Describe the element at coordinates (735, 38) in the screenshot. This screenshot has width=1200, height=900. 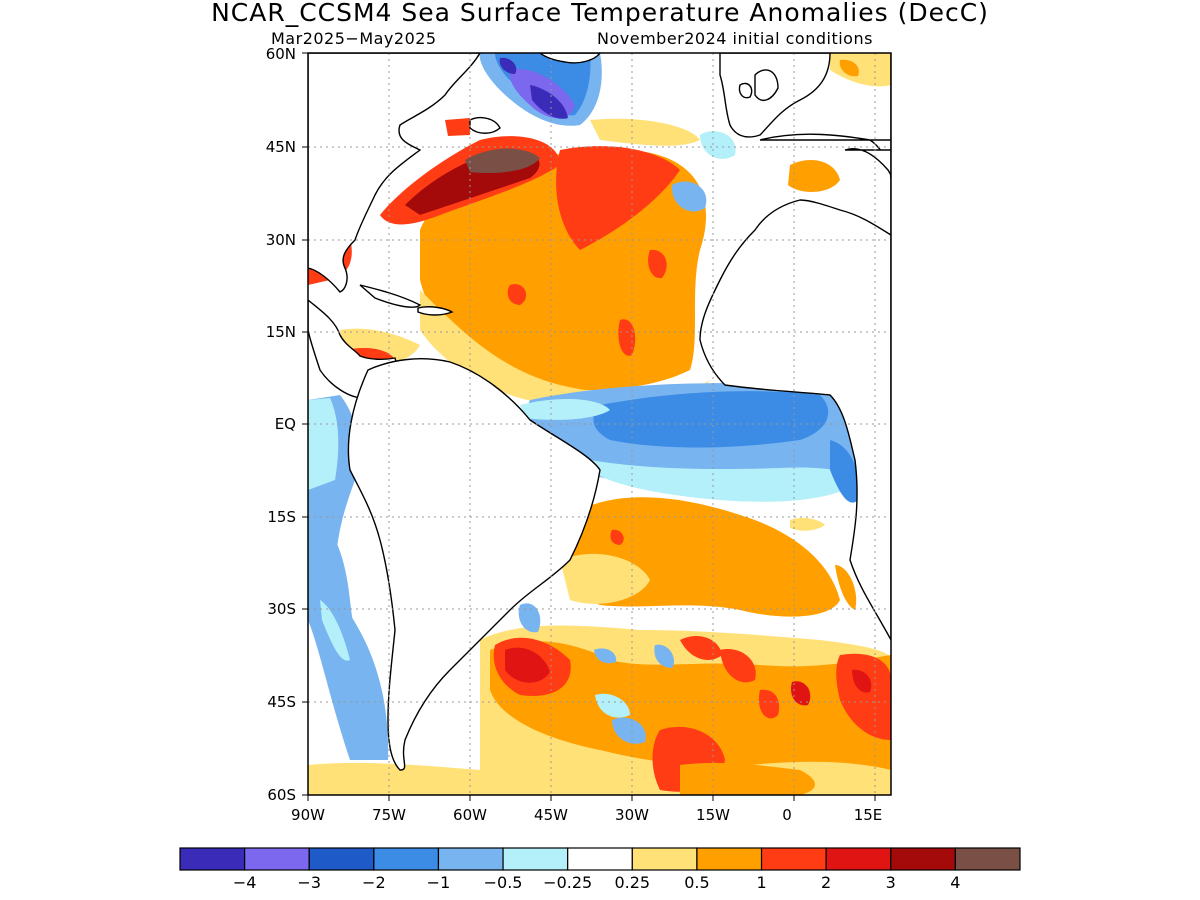
I see `initial-conditions: November2024 initial conditions` at that location.